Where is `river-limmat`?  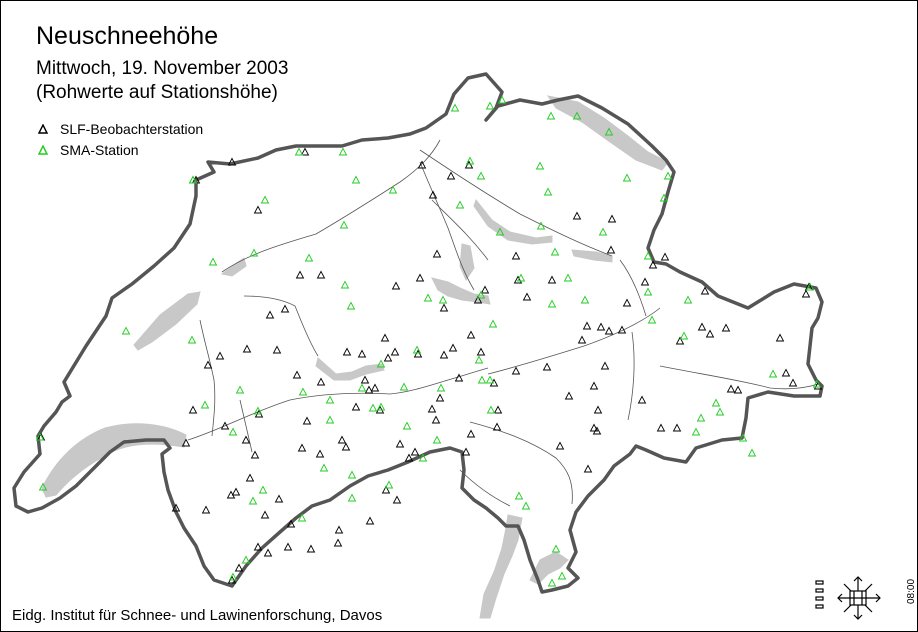 river-limmat is located at coordinates (460, 230).